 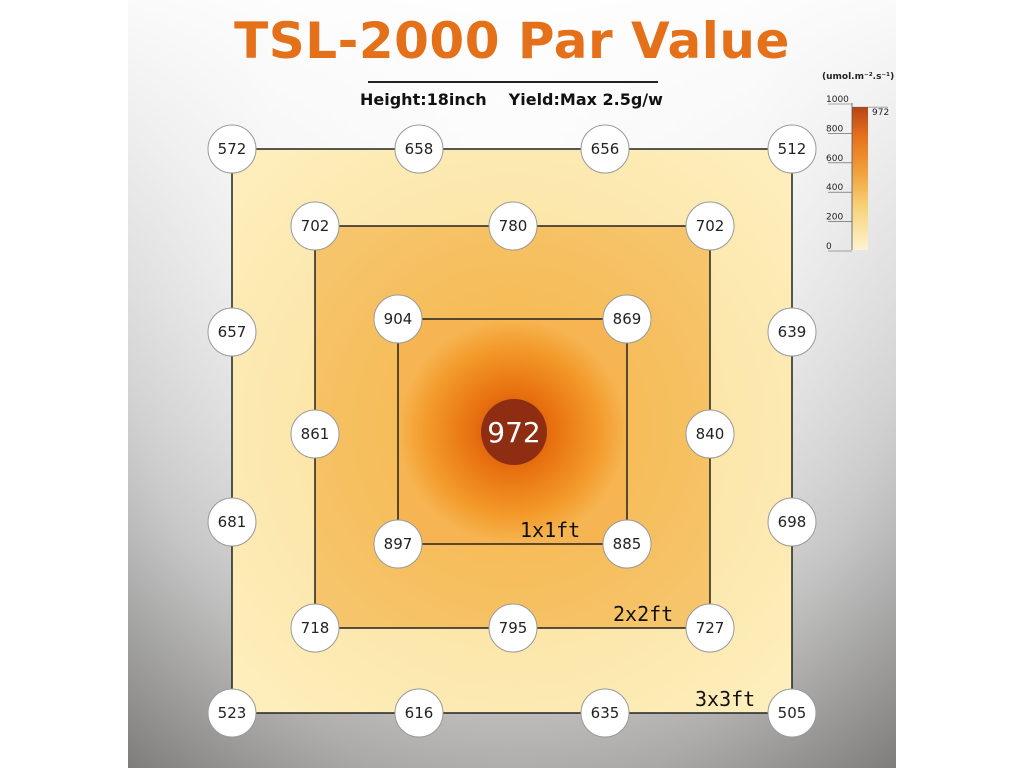 I want to click on node-3x3-top-right-value: 512, so click(x=792, y=149).